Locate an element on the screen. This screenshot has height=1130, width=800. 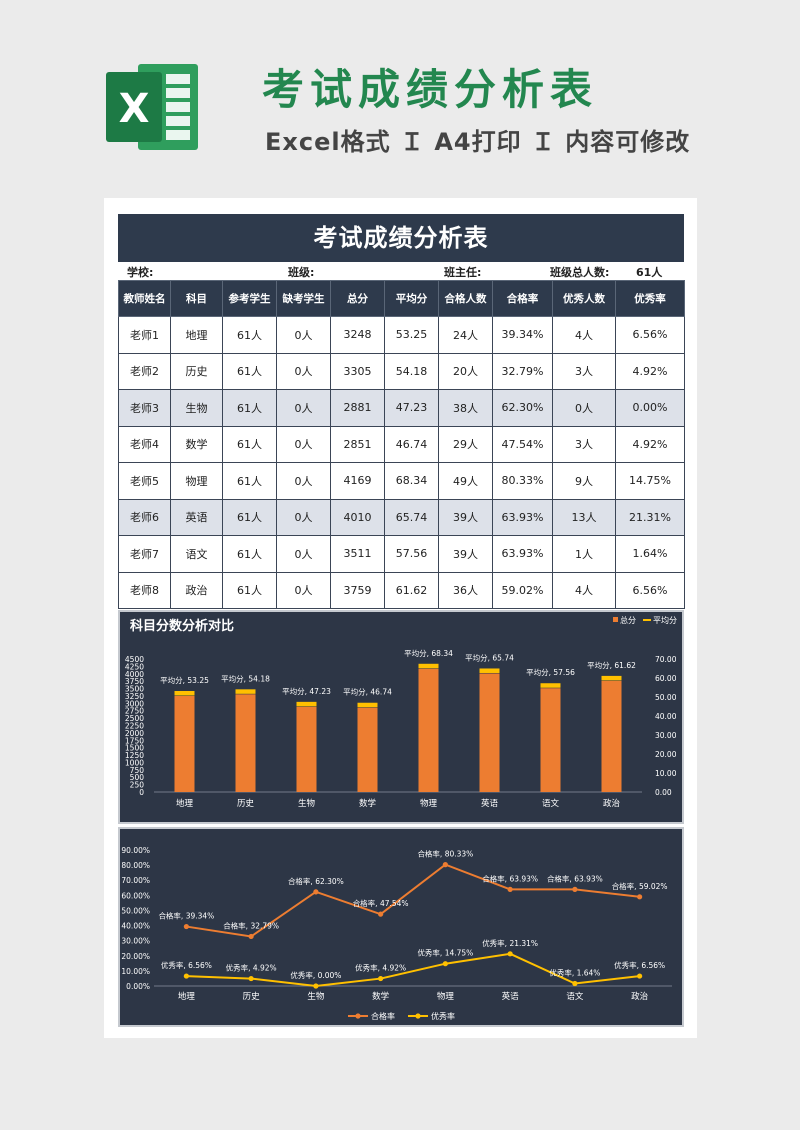
table-cell: 61.62 is located at coordinates (411, 590).